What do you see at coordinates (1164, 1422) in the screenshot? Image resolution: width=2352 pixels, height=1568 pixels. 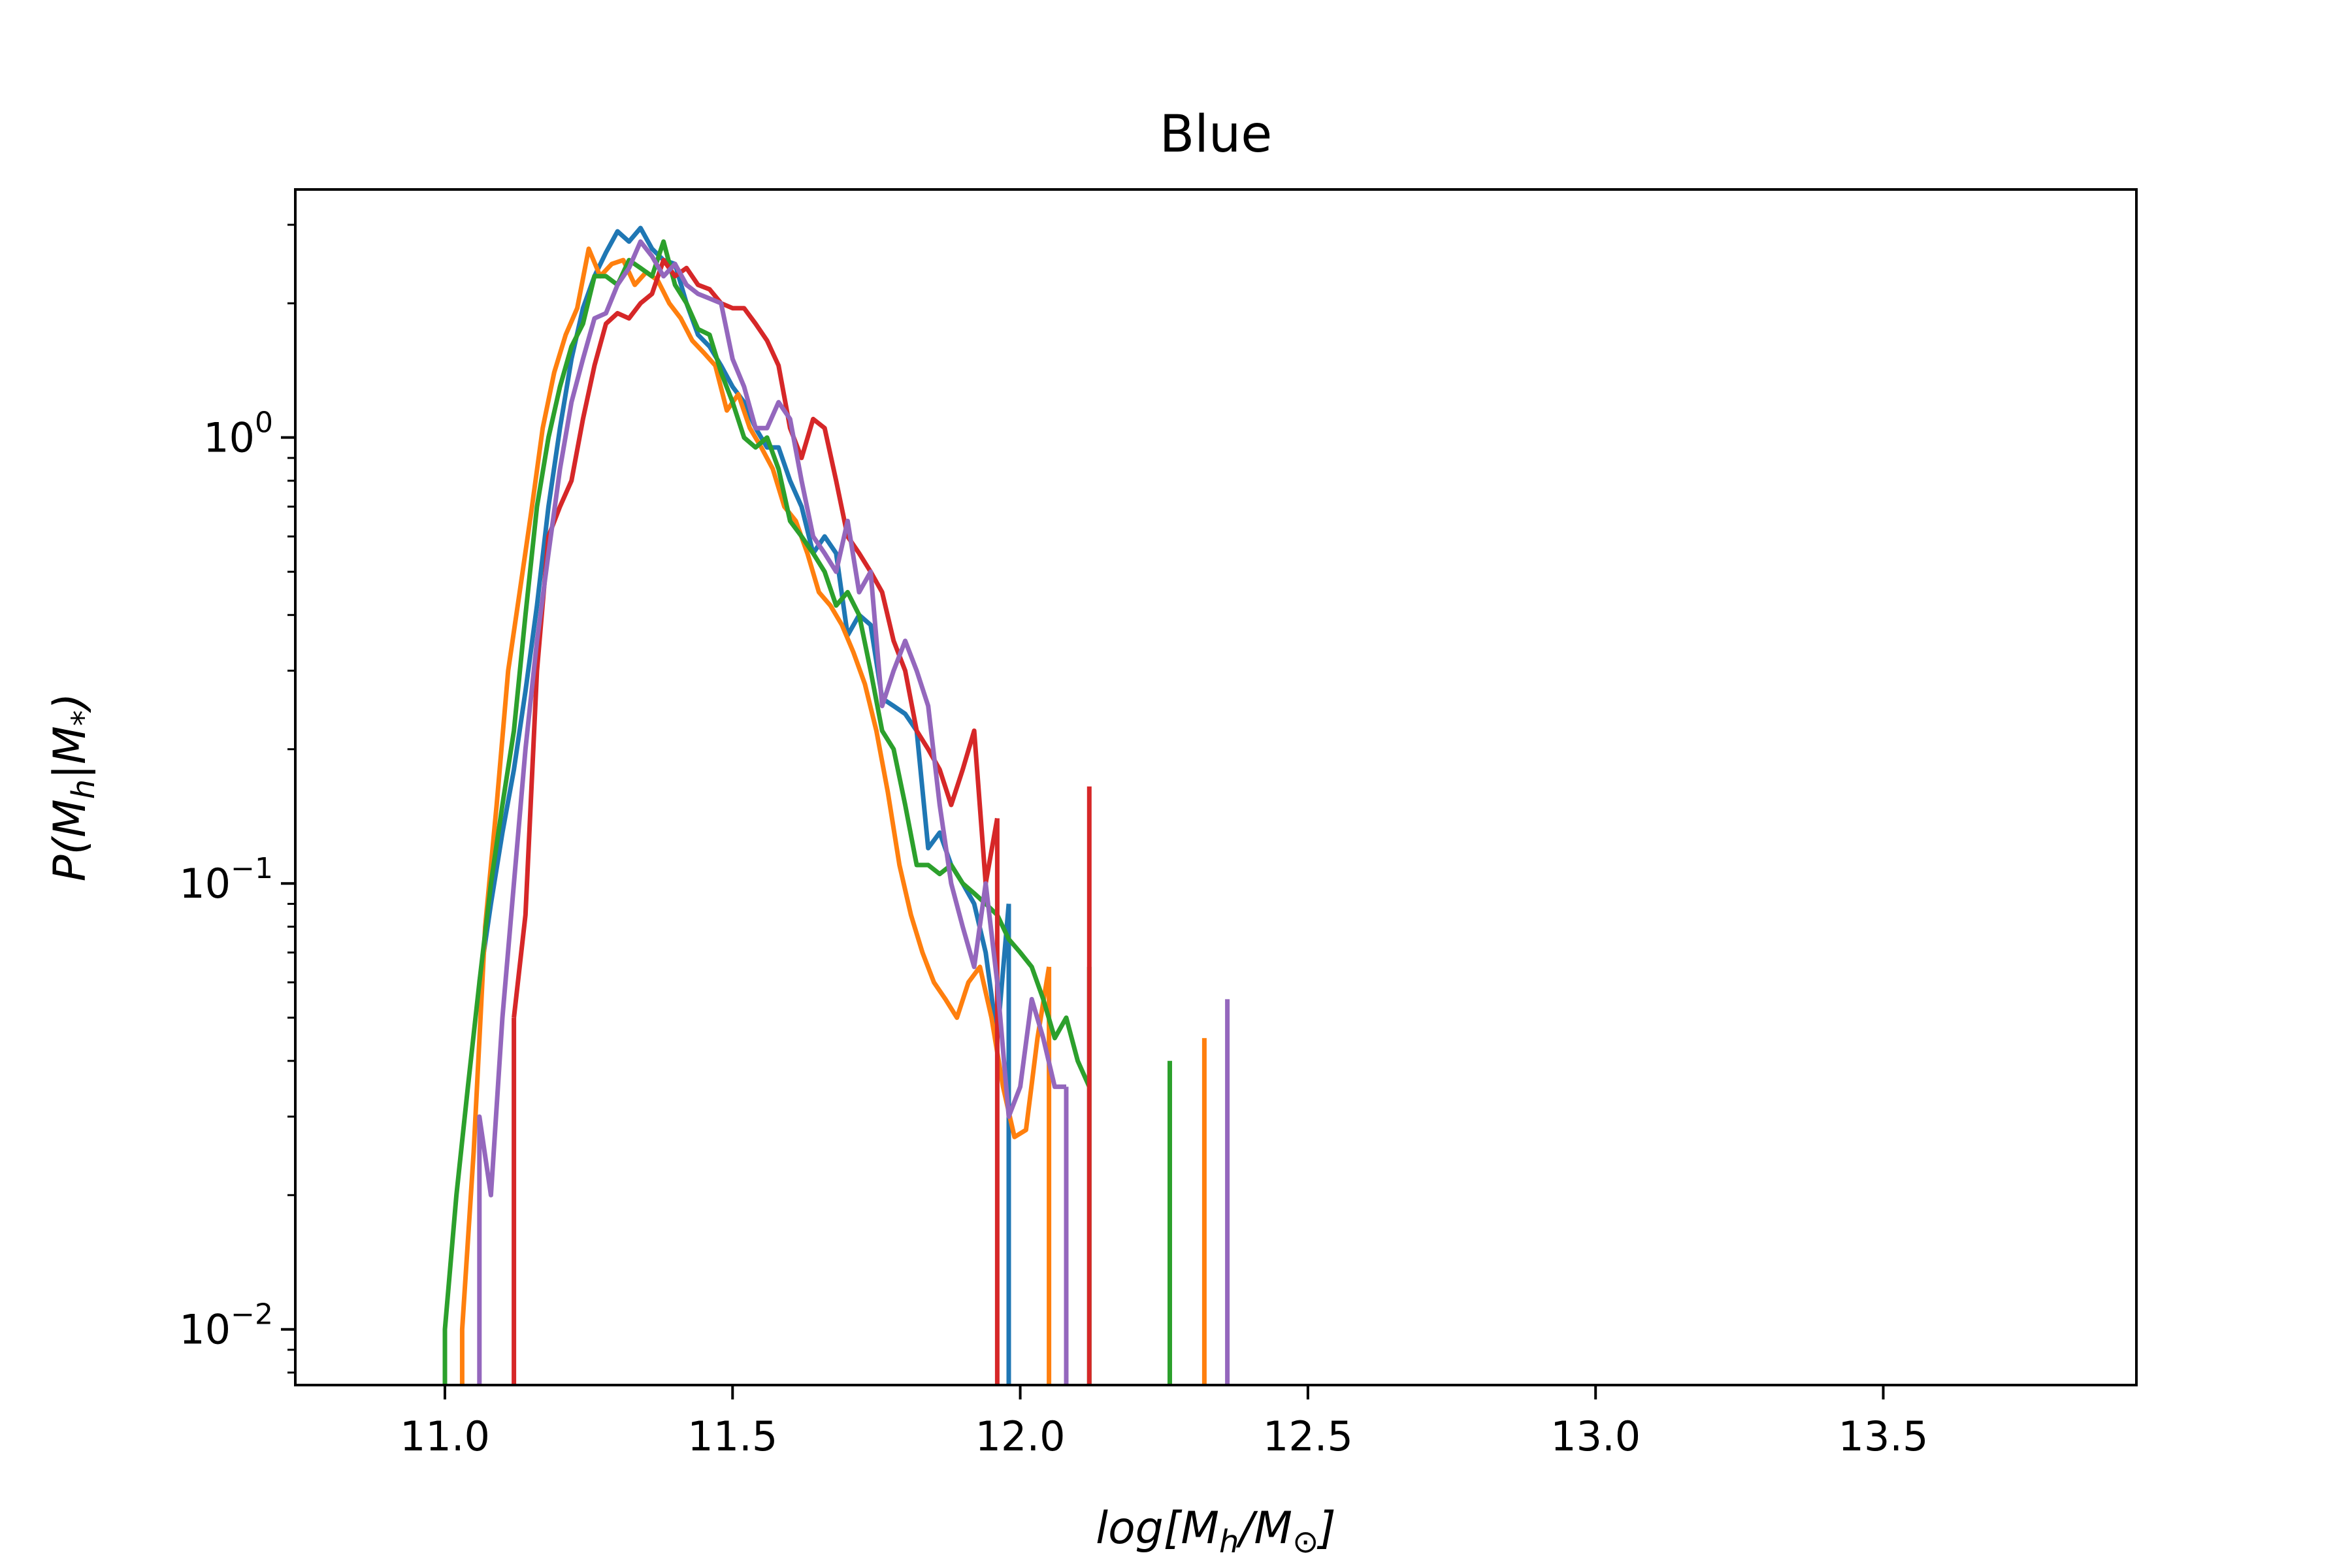 I see `x-axis: 11.0 11.5 12.0 12.5 13.0 13.5` at bounding box center [1164, 1422].